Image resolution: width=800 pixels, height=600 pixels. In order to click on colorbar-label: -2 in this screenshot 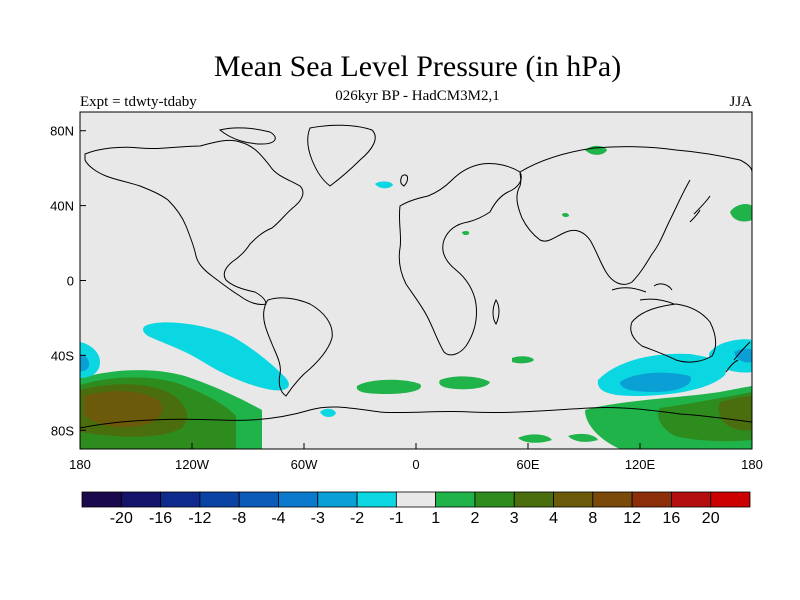, I will do `click(357, 518)`.